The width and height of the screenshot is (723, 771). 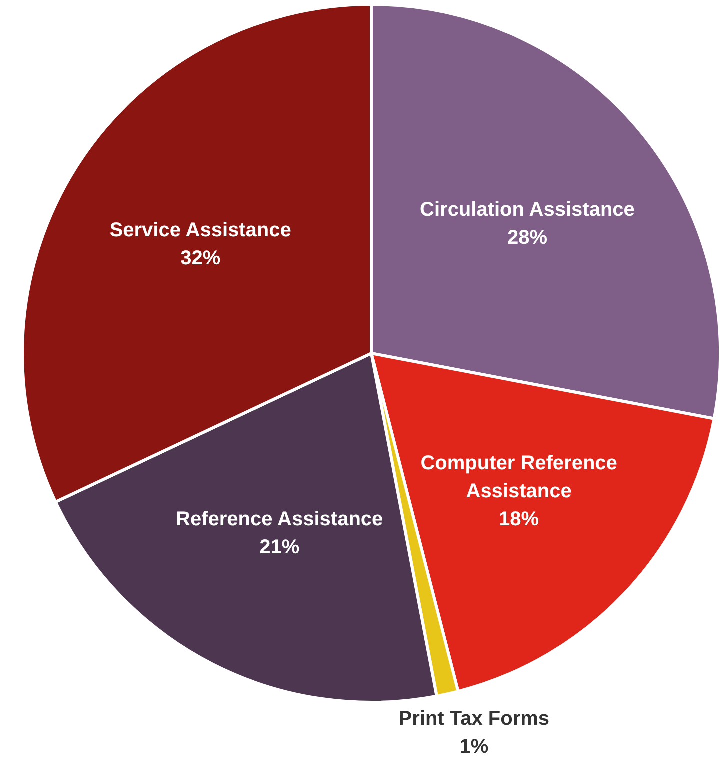 What do you see at coordinates (519, 477) in the screenshot?
I see `slice-label: Computer Reference Assistance` at bounding box center [519, 477].